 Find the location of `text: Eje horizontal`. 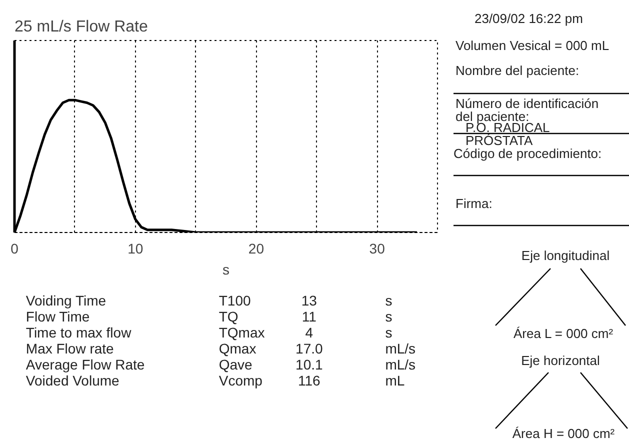

text: Eje horizontal is located at coordinates (560, 360).